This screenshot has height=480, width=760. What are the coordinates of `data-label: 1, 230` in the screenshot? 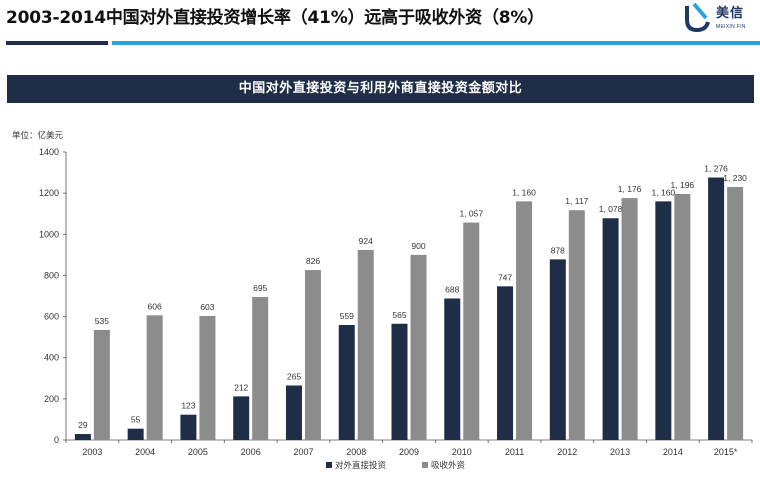 It's located at (735, 178).